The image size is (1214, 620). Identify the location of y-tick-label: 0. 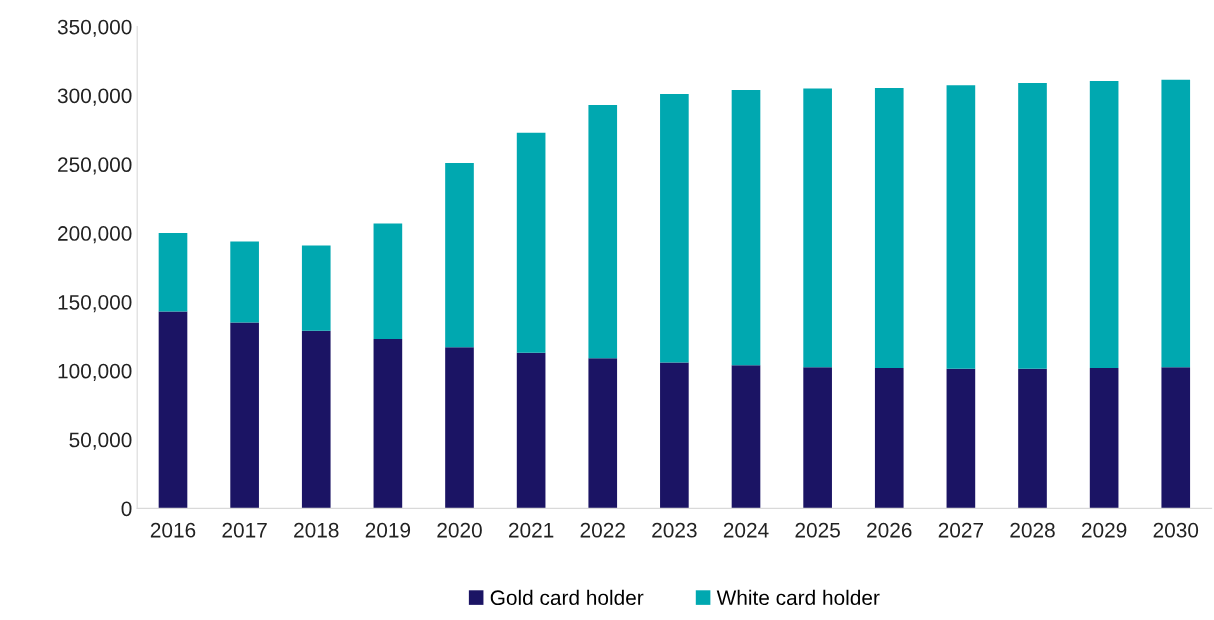
(126, 509).